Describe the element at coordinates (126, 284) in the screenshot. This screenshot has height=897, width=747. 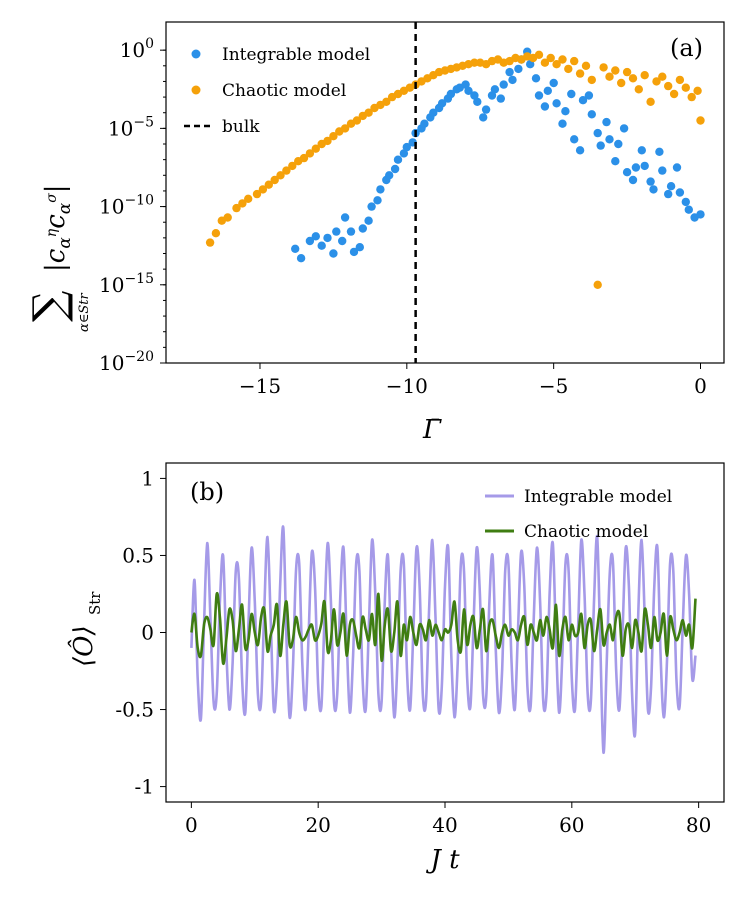
I see `a-ytick-label-3: 10−15` at that location.